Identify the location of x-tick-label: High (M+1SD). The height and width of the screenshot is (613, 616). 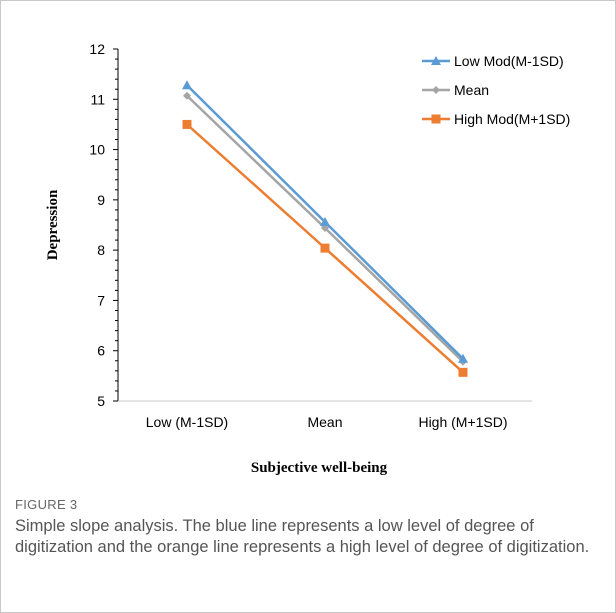
(462, 422).